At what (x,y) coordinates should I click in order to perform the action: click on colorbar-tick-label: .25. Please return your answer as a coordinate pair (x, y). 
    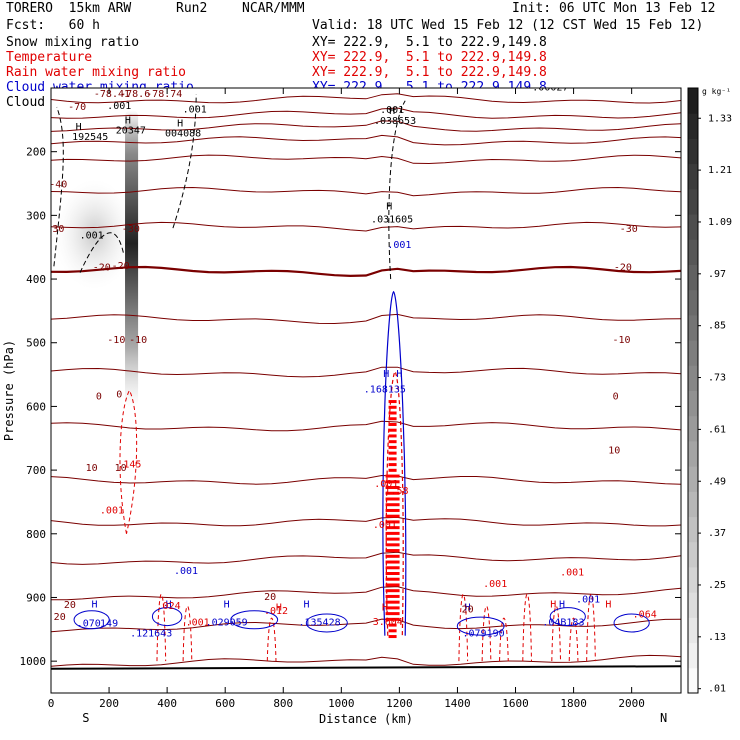
    Looking at the image, I should click on (717, 585).